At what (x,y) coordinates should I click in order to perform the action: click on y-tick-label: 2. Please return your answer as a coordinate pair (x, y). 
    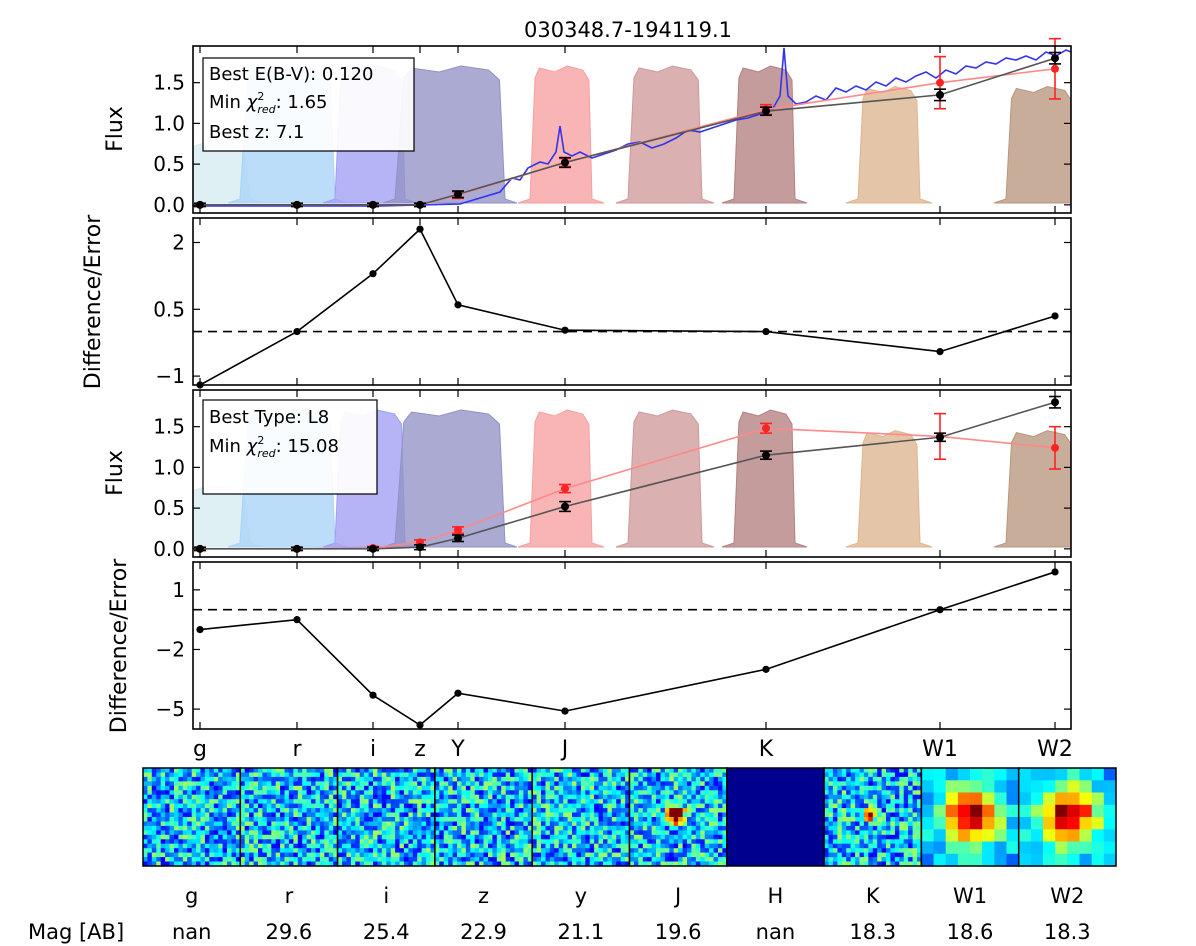
    Looking at the image, I should click on (178, 242).